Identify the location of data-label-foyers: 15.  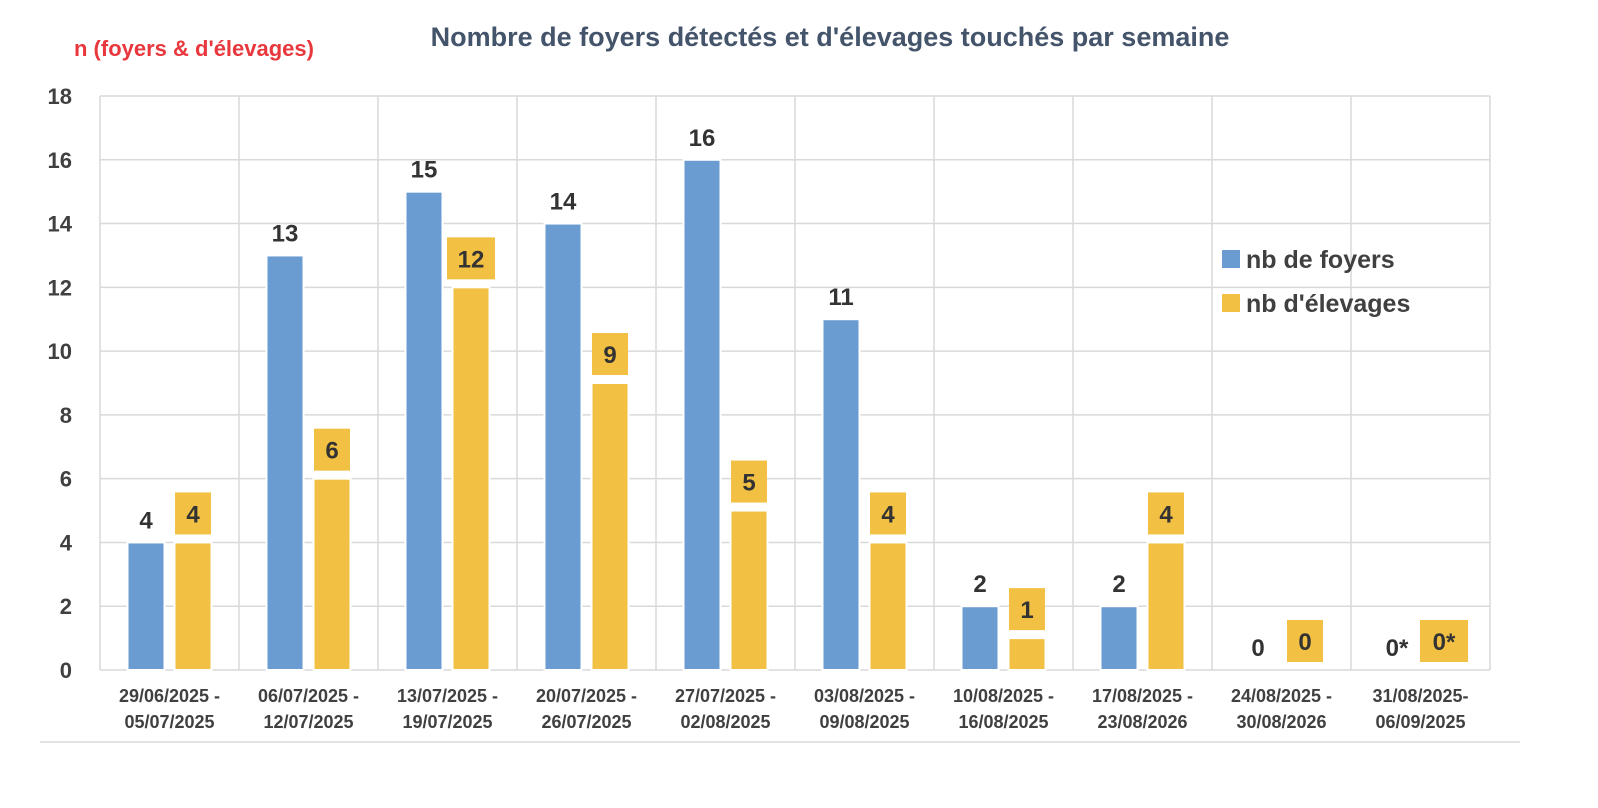
(424, 170).